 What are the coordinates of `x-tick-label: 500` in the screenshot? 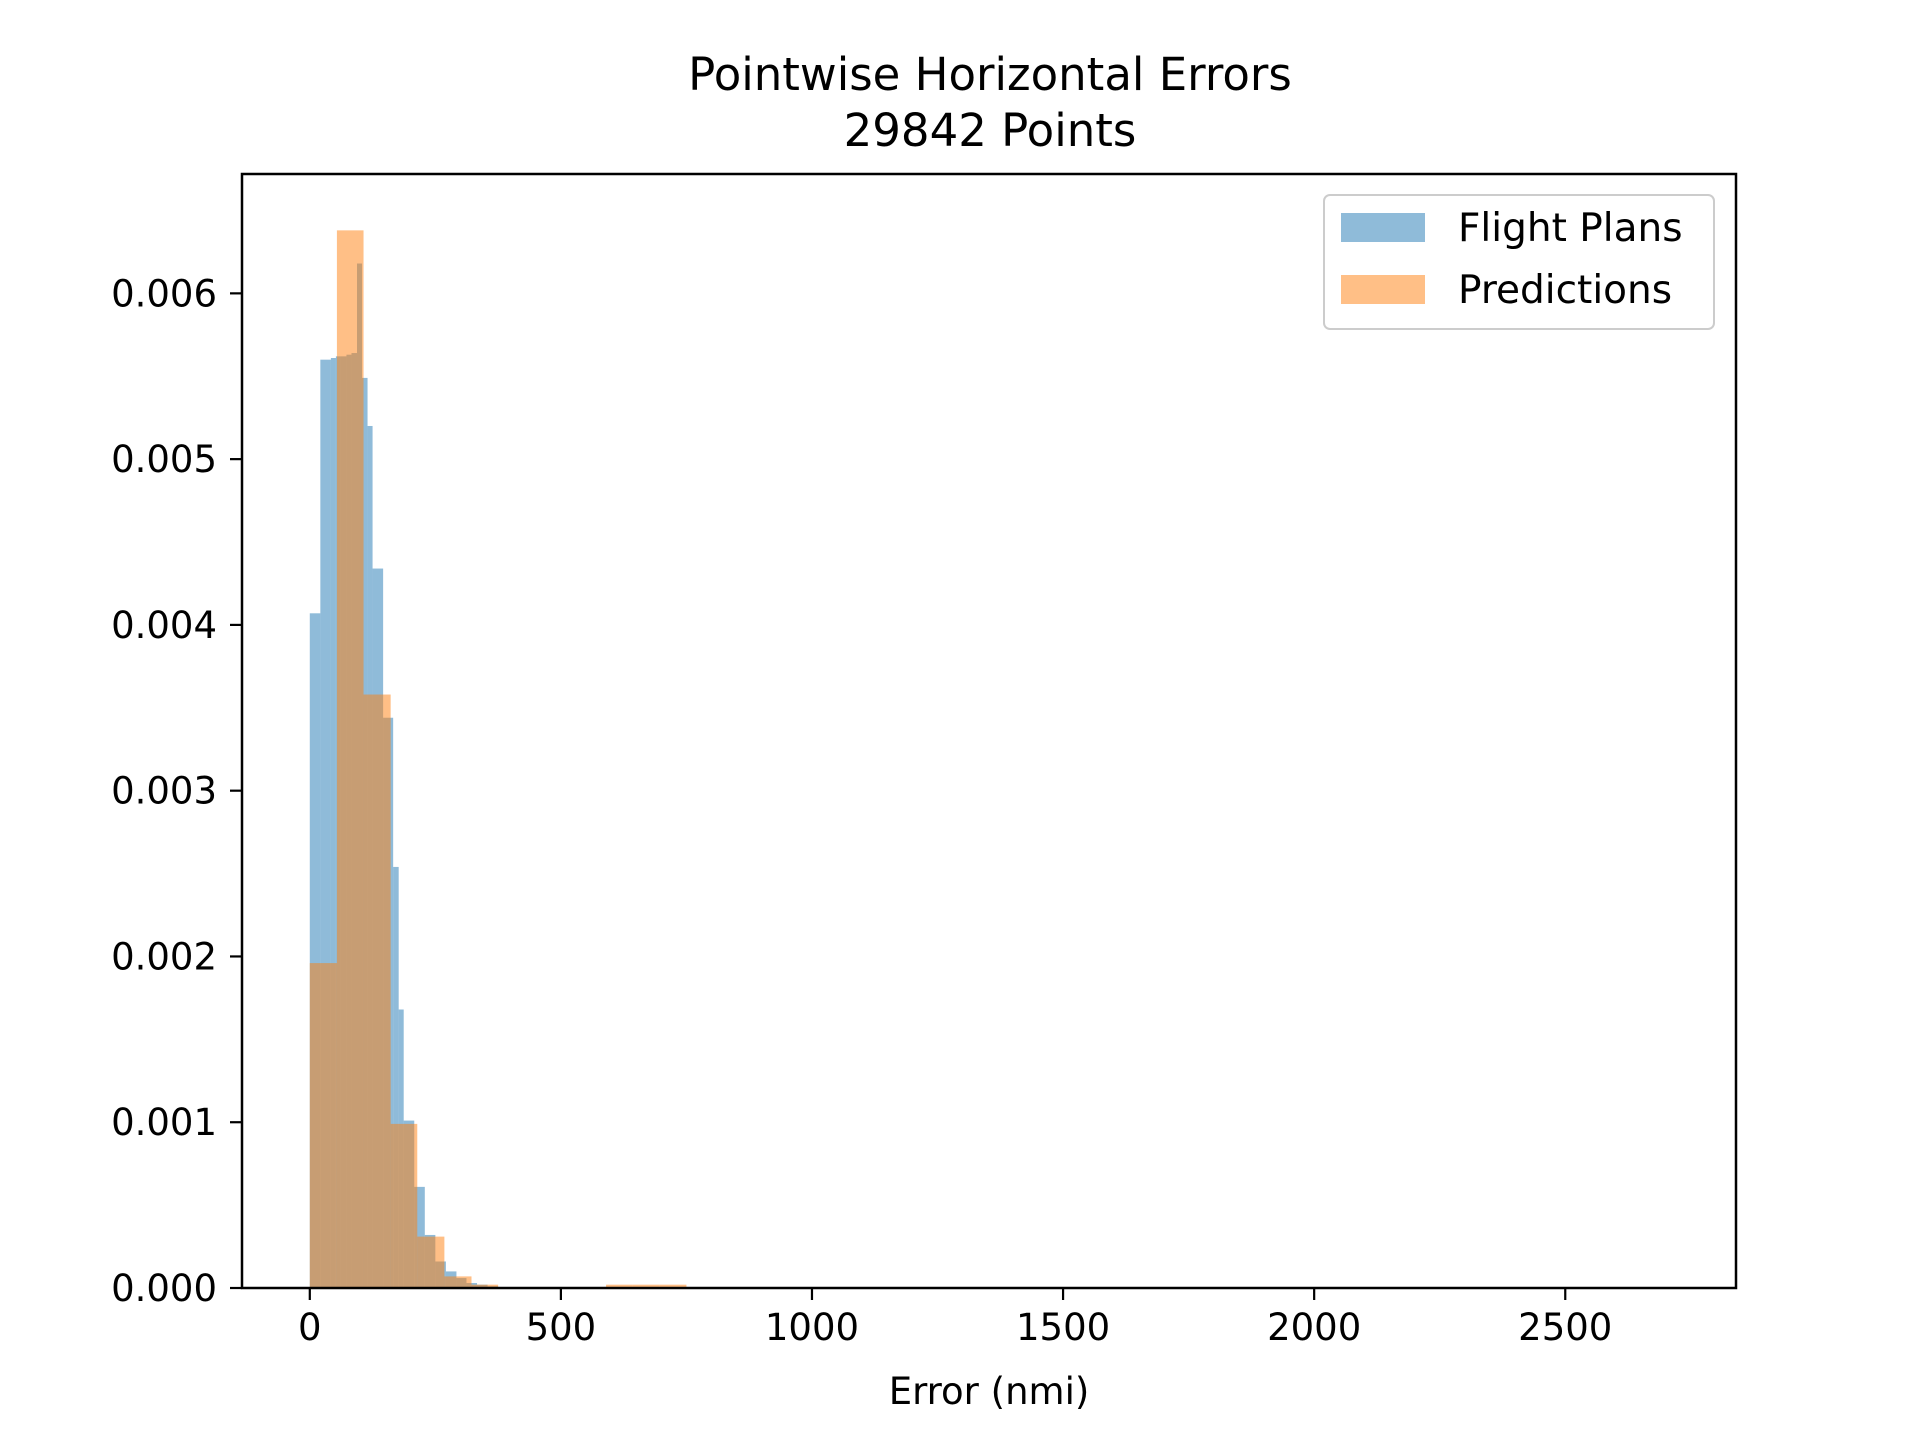 It's located at (561, 1327).